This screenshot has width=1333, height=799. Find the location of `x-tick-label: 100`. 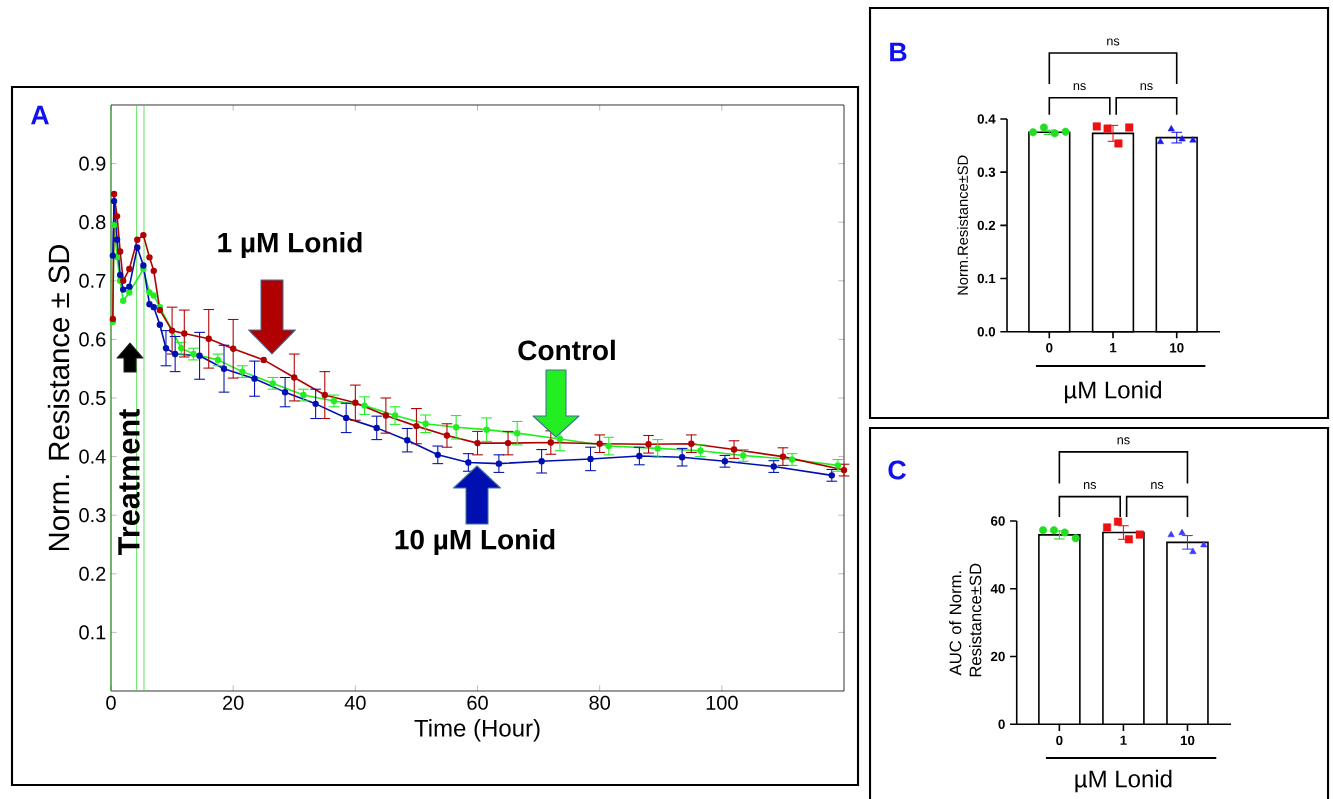

x-tick-label: 100 is located at coordinates (722, 702).